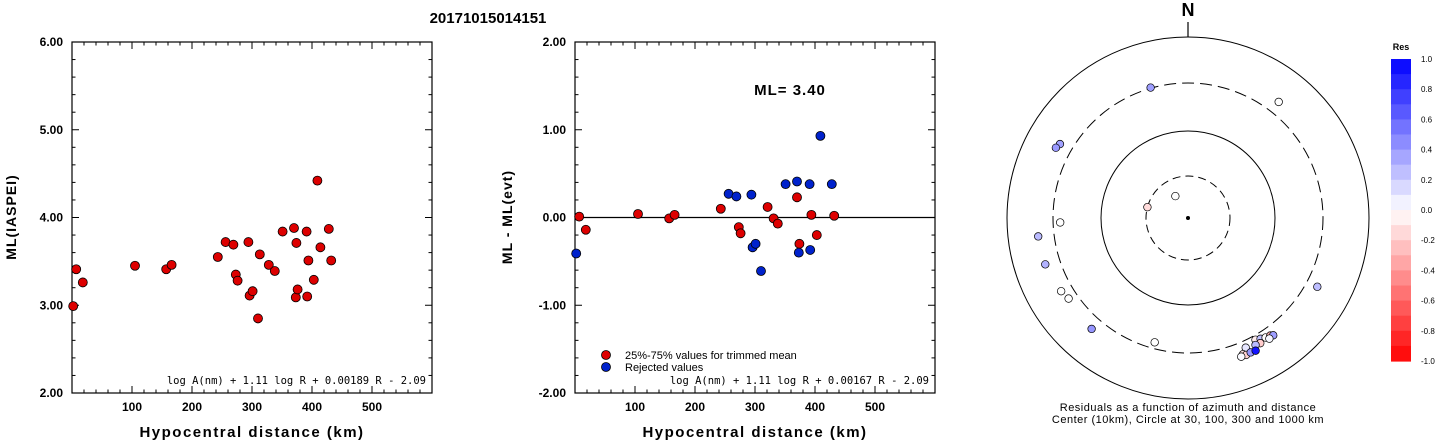 This screenshot has height=446, width=1437. I want to click on figure-title: 20171015014151, so click(488, 18).